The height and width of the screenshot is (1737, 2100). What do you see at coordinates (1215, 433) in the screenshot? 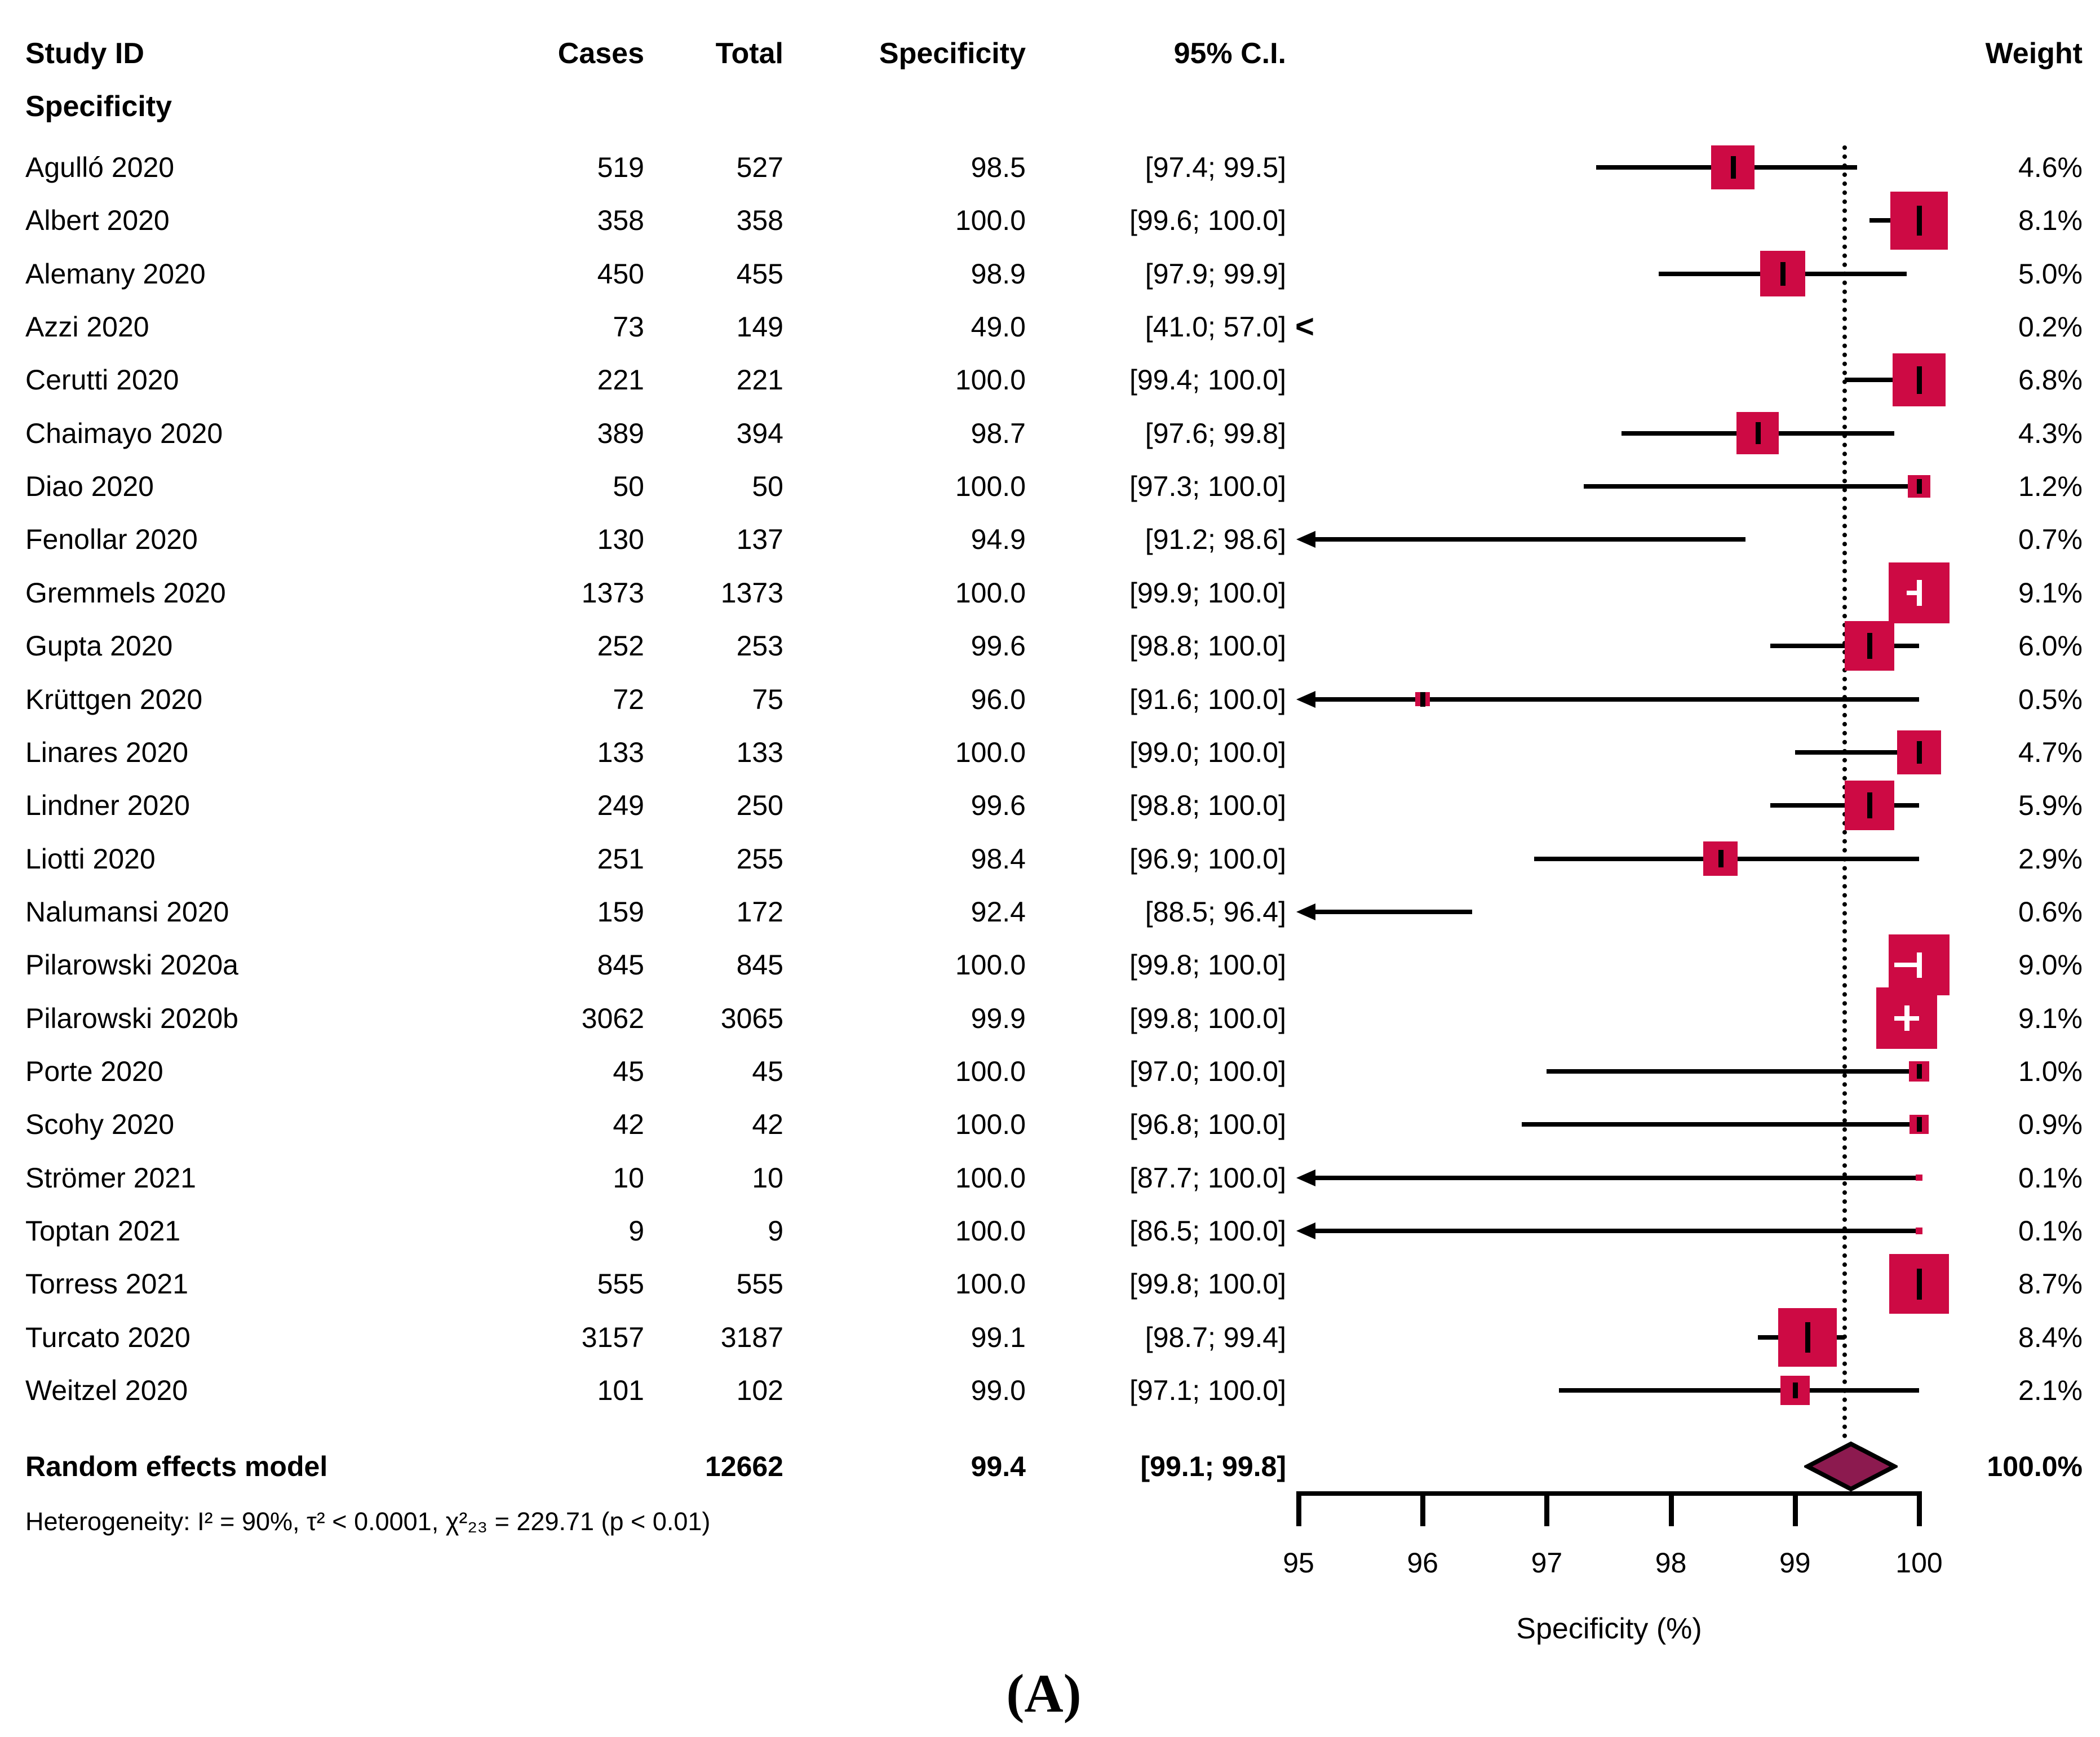
I see `ci-cell: [97.6; 99.8]` at bounding box center [1215, 433].